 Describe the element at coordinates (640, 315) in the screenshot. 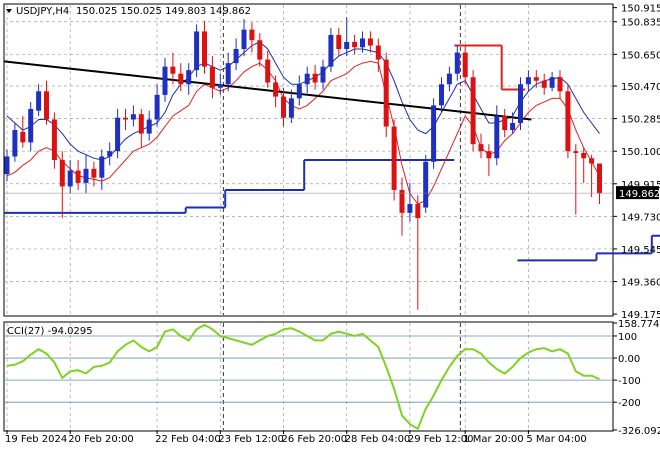

I see `price-tick-label: 149.175` at that location.